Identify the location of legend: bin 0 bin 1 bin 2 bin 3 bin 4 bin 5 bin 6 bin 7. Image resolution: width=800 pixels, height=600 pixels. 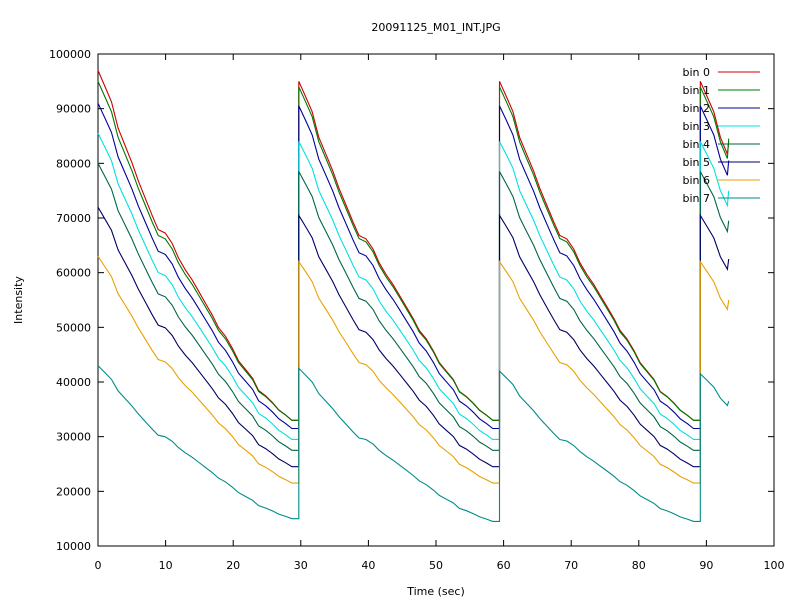
(721, 135).